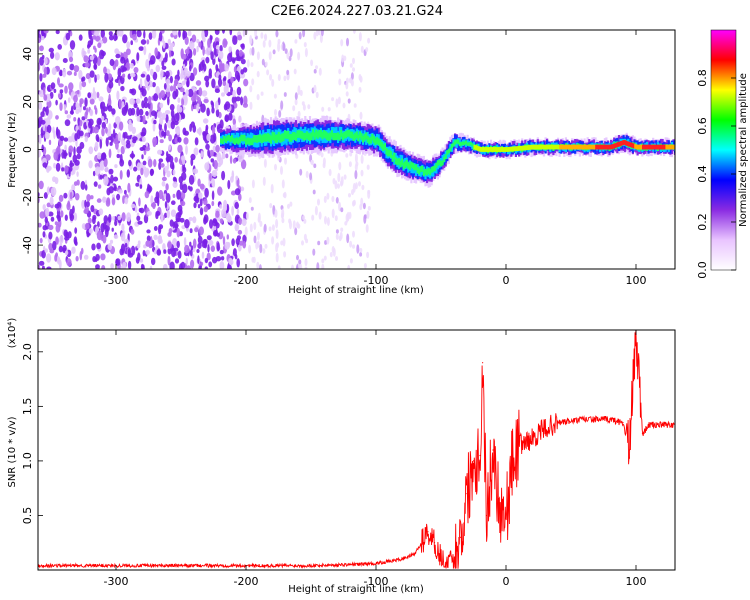  What do you see at coordinates (27, 516) in the screenshot?
I see `y-tick-label: 0.5` at bounding box center [27, 516].